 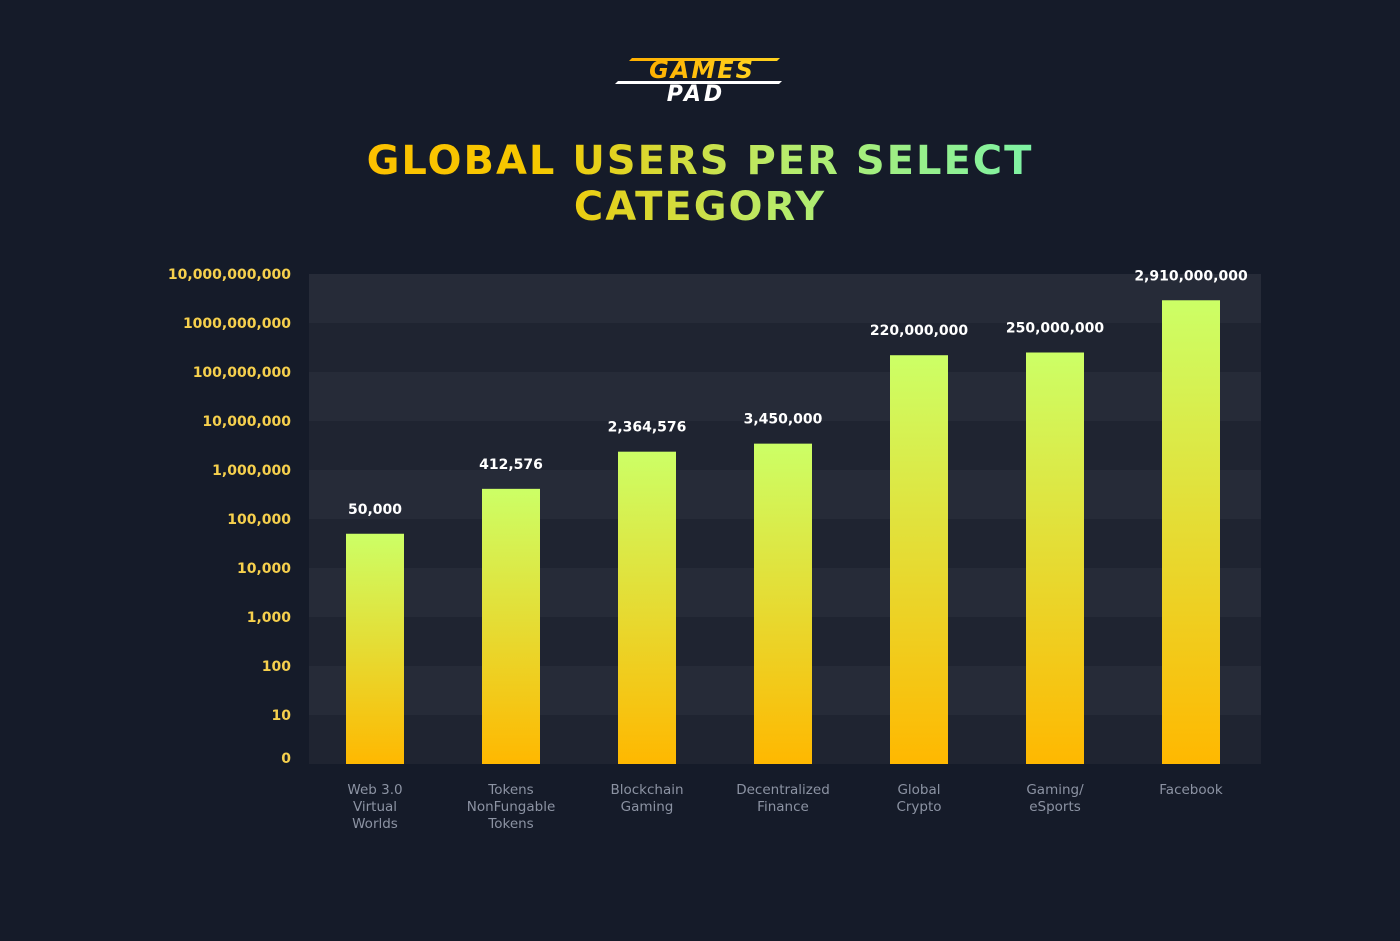 What do you see at coordinates (375, 510) in the screenshot?
I see `data-label: 50,000` at bounding box center [375, 510].